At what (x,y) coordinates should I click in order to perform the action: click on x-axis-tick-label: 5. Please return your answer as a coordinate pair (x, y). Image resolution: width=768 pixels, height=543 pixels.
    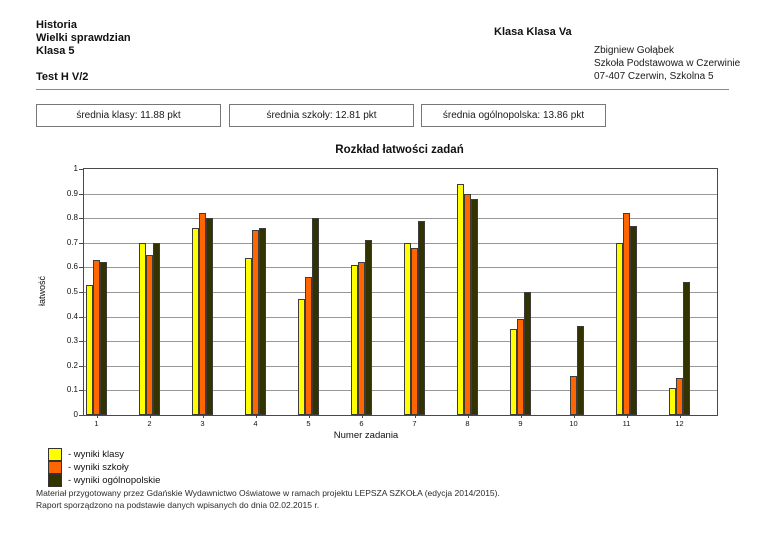
    Looking at the image, I should click on (308, 423).